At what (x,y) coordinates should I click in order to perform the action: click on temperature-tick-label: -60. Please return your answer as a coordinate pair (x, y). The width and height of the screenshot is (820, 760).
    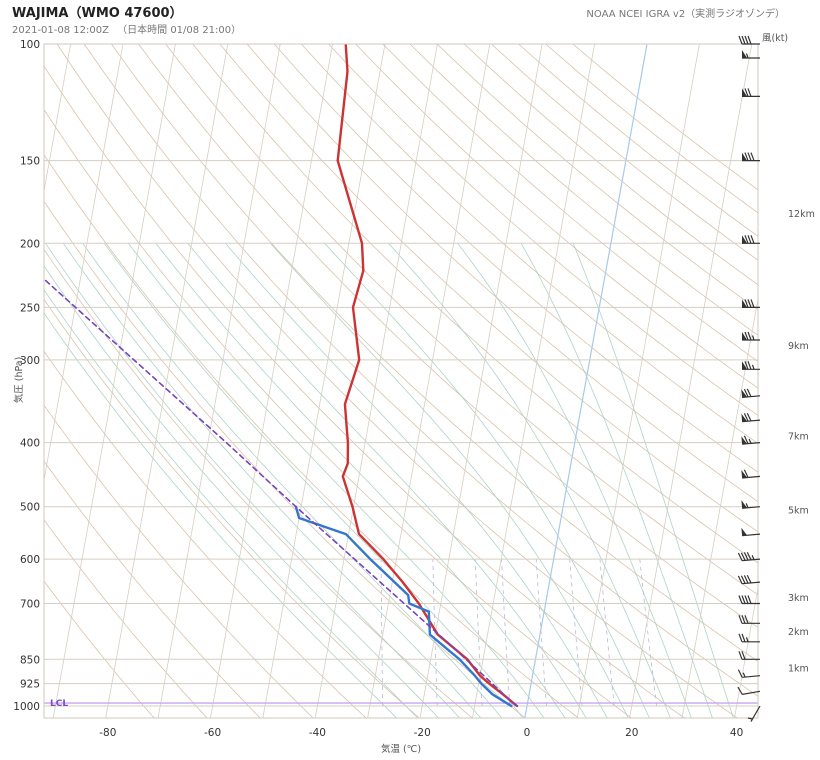
    Looking at the image, I should click on (212, 733).